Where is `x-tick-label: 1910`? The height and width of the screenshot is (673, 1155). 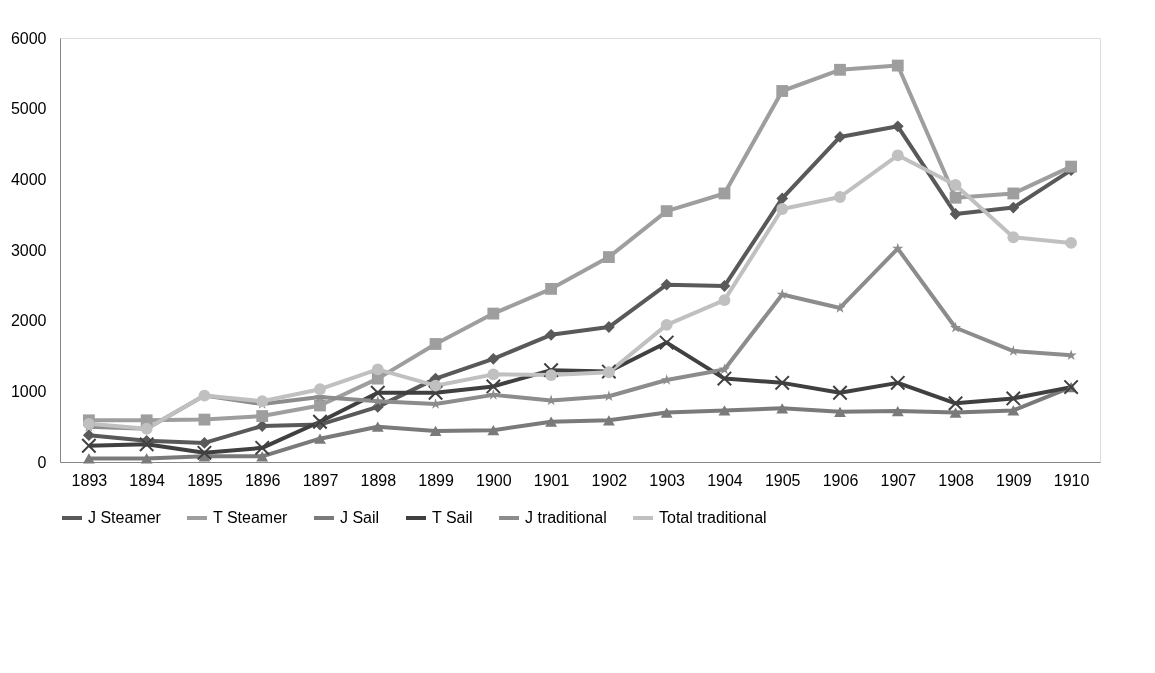
x-tick-label: 1910 is located at coordinates (1071, 480).